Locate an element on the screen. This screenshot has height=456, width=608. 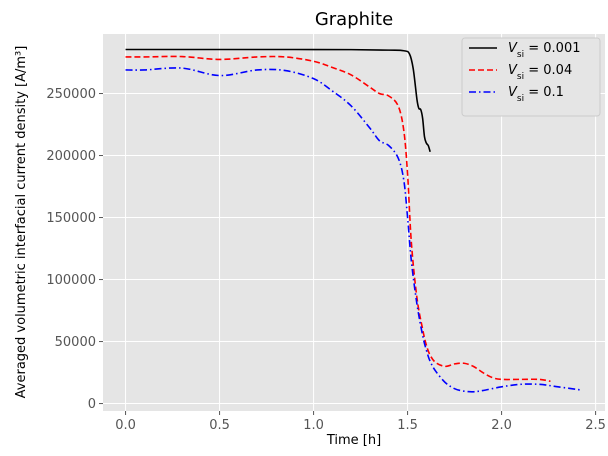
legend-label-1: Vsi = 0.001 is located at coordinates (544, 50).